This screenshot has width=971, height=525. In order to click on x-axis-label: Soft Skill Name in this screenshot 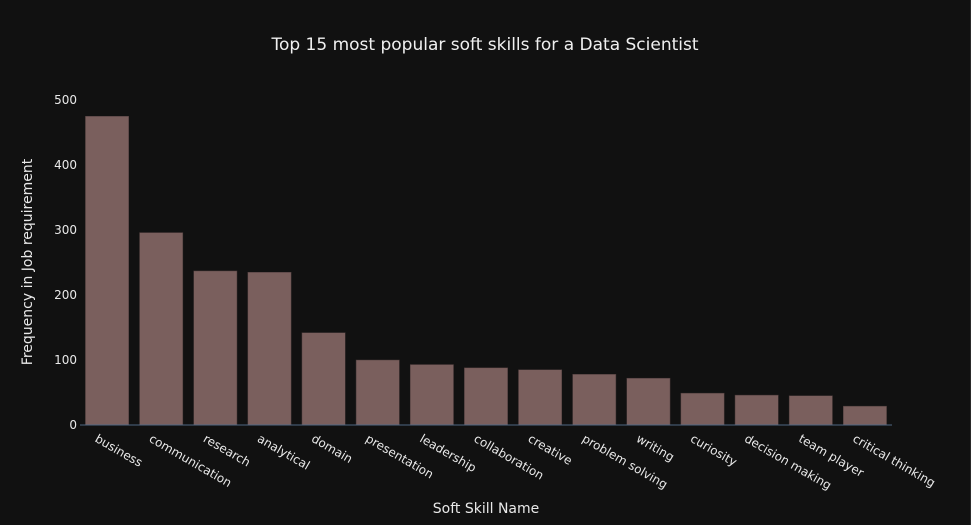, I will do `click(486, 509)`.